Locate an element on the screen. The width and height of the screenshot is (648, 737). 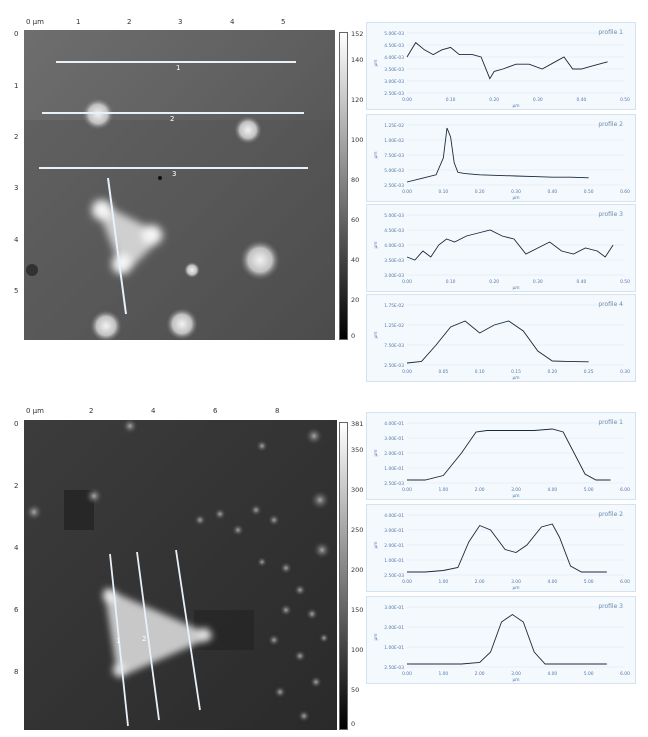
profile-title: profile 2 is located at coordinates (610, 124).